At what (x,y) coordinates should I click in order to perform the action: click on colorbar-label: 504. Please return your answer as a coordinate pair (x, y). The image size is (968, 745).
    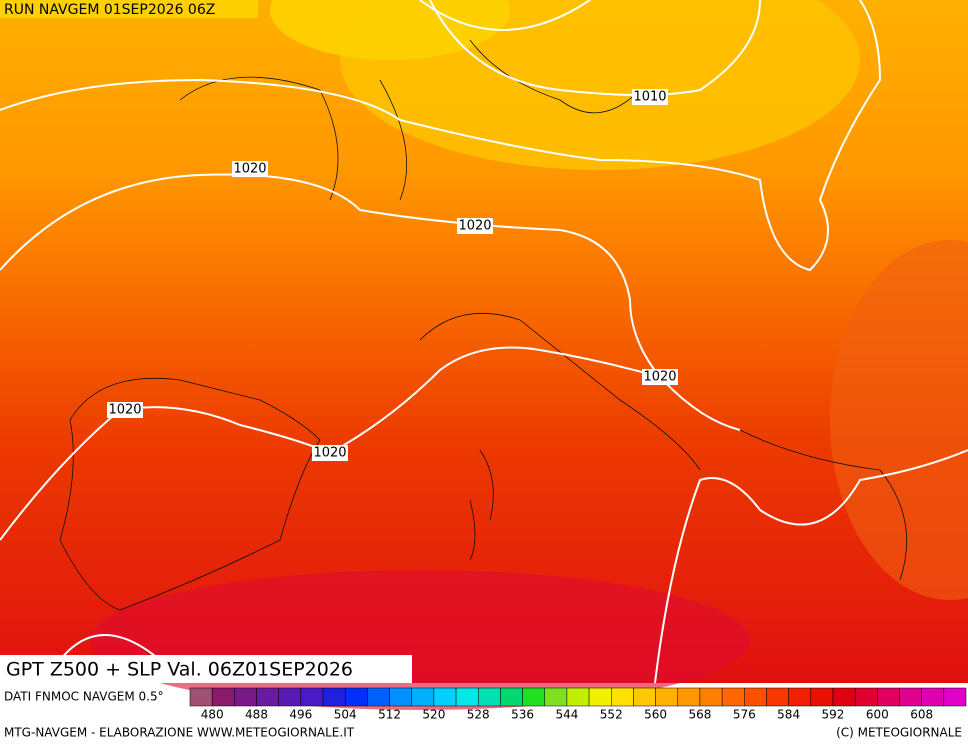
    Looking at the image, I should click on (345, 715).